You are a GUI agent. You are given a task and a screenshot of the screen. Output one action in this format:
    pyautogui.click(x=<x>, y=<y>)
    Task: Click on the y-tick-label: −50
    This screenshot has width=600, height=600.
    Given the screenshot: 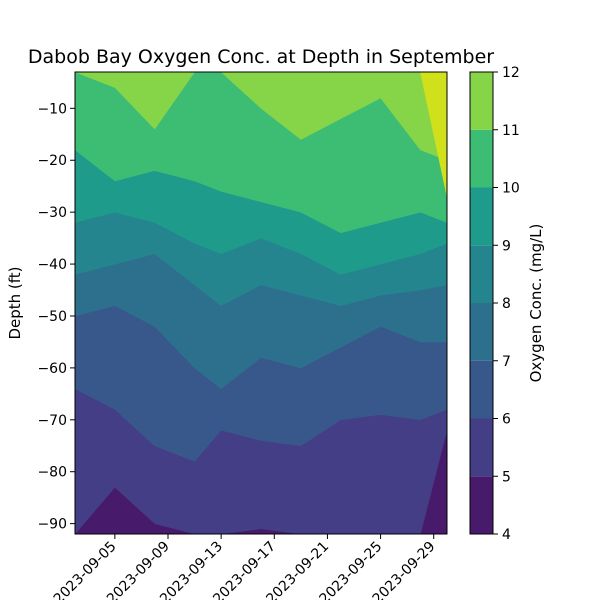 What is the action you would take?
    pyautogui.click(x=52, y=317)
    